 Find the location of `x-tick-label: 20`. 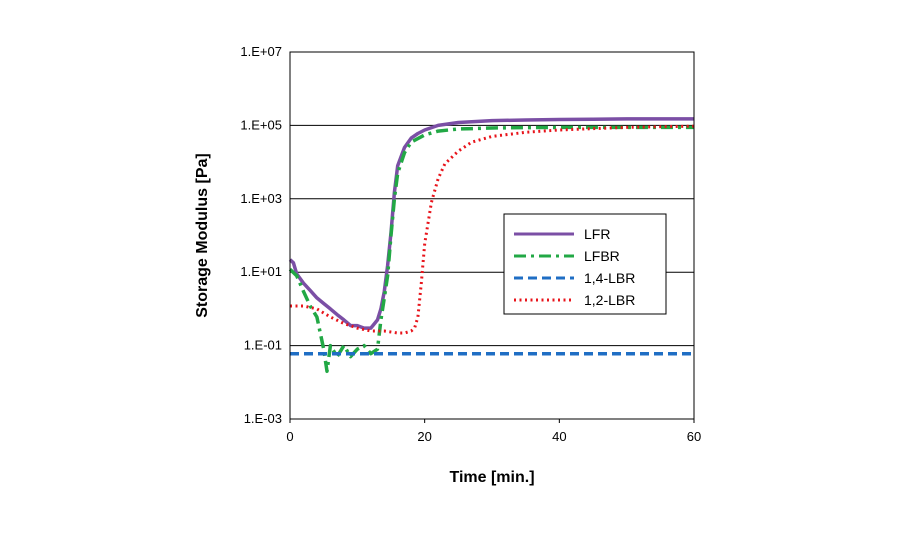

x-tick-label: 20 is located at coordinates (424, 436).